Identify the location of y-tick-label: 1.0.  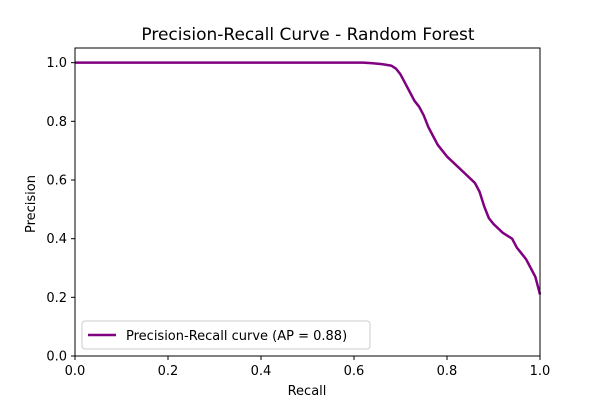
(56, 63).